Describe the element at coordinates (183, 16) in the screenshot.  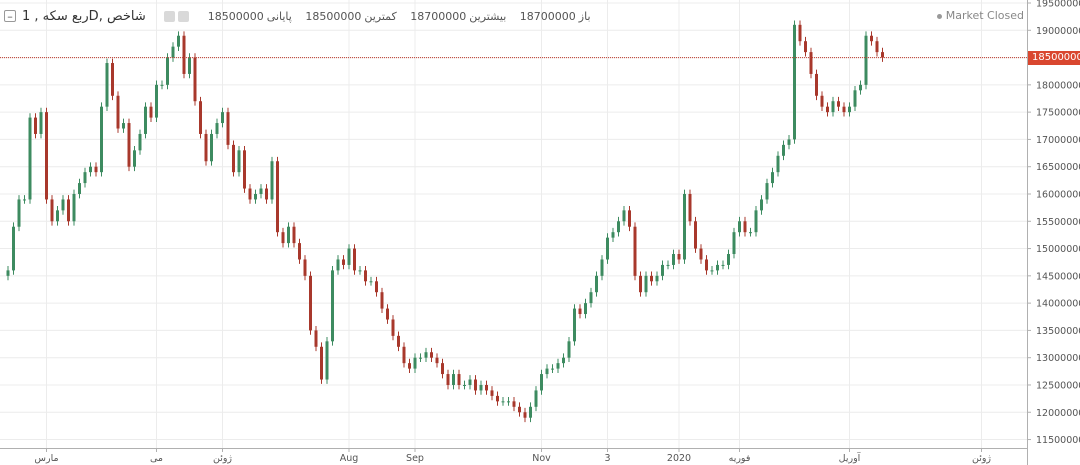
I see `eye-icon` at that location.